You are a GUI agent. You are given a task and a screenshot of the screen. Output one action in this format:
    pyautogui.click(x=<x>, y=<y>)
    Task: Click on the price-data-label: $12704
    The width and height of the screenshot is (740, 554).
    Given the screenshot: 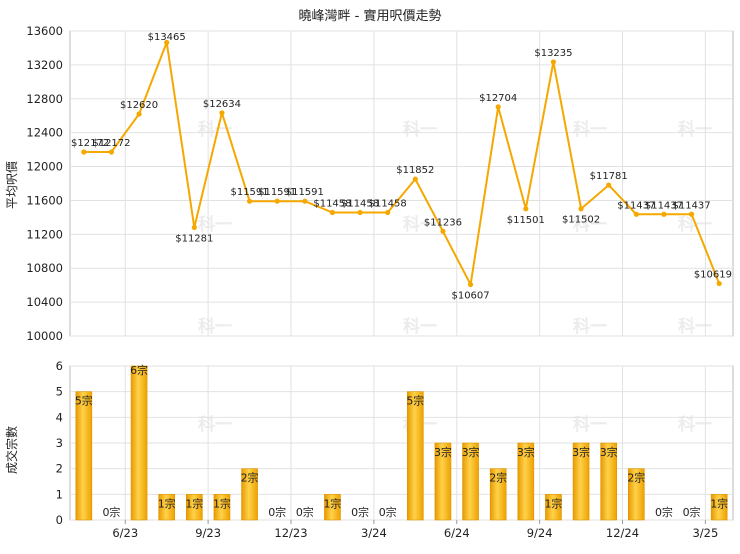 What is the action you would take?
    pyautogui.click(x=498, y=98)
    